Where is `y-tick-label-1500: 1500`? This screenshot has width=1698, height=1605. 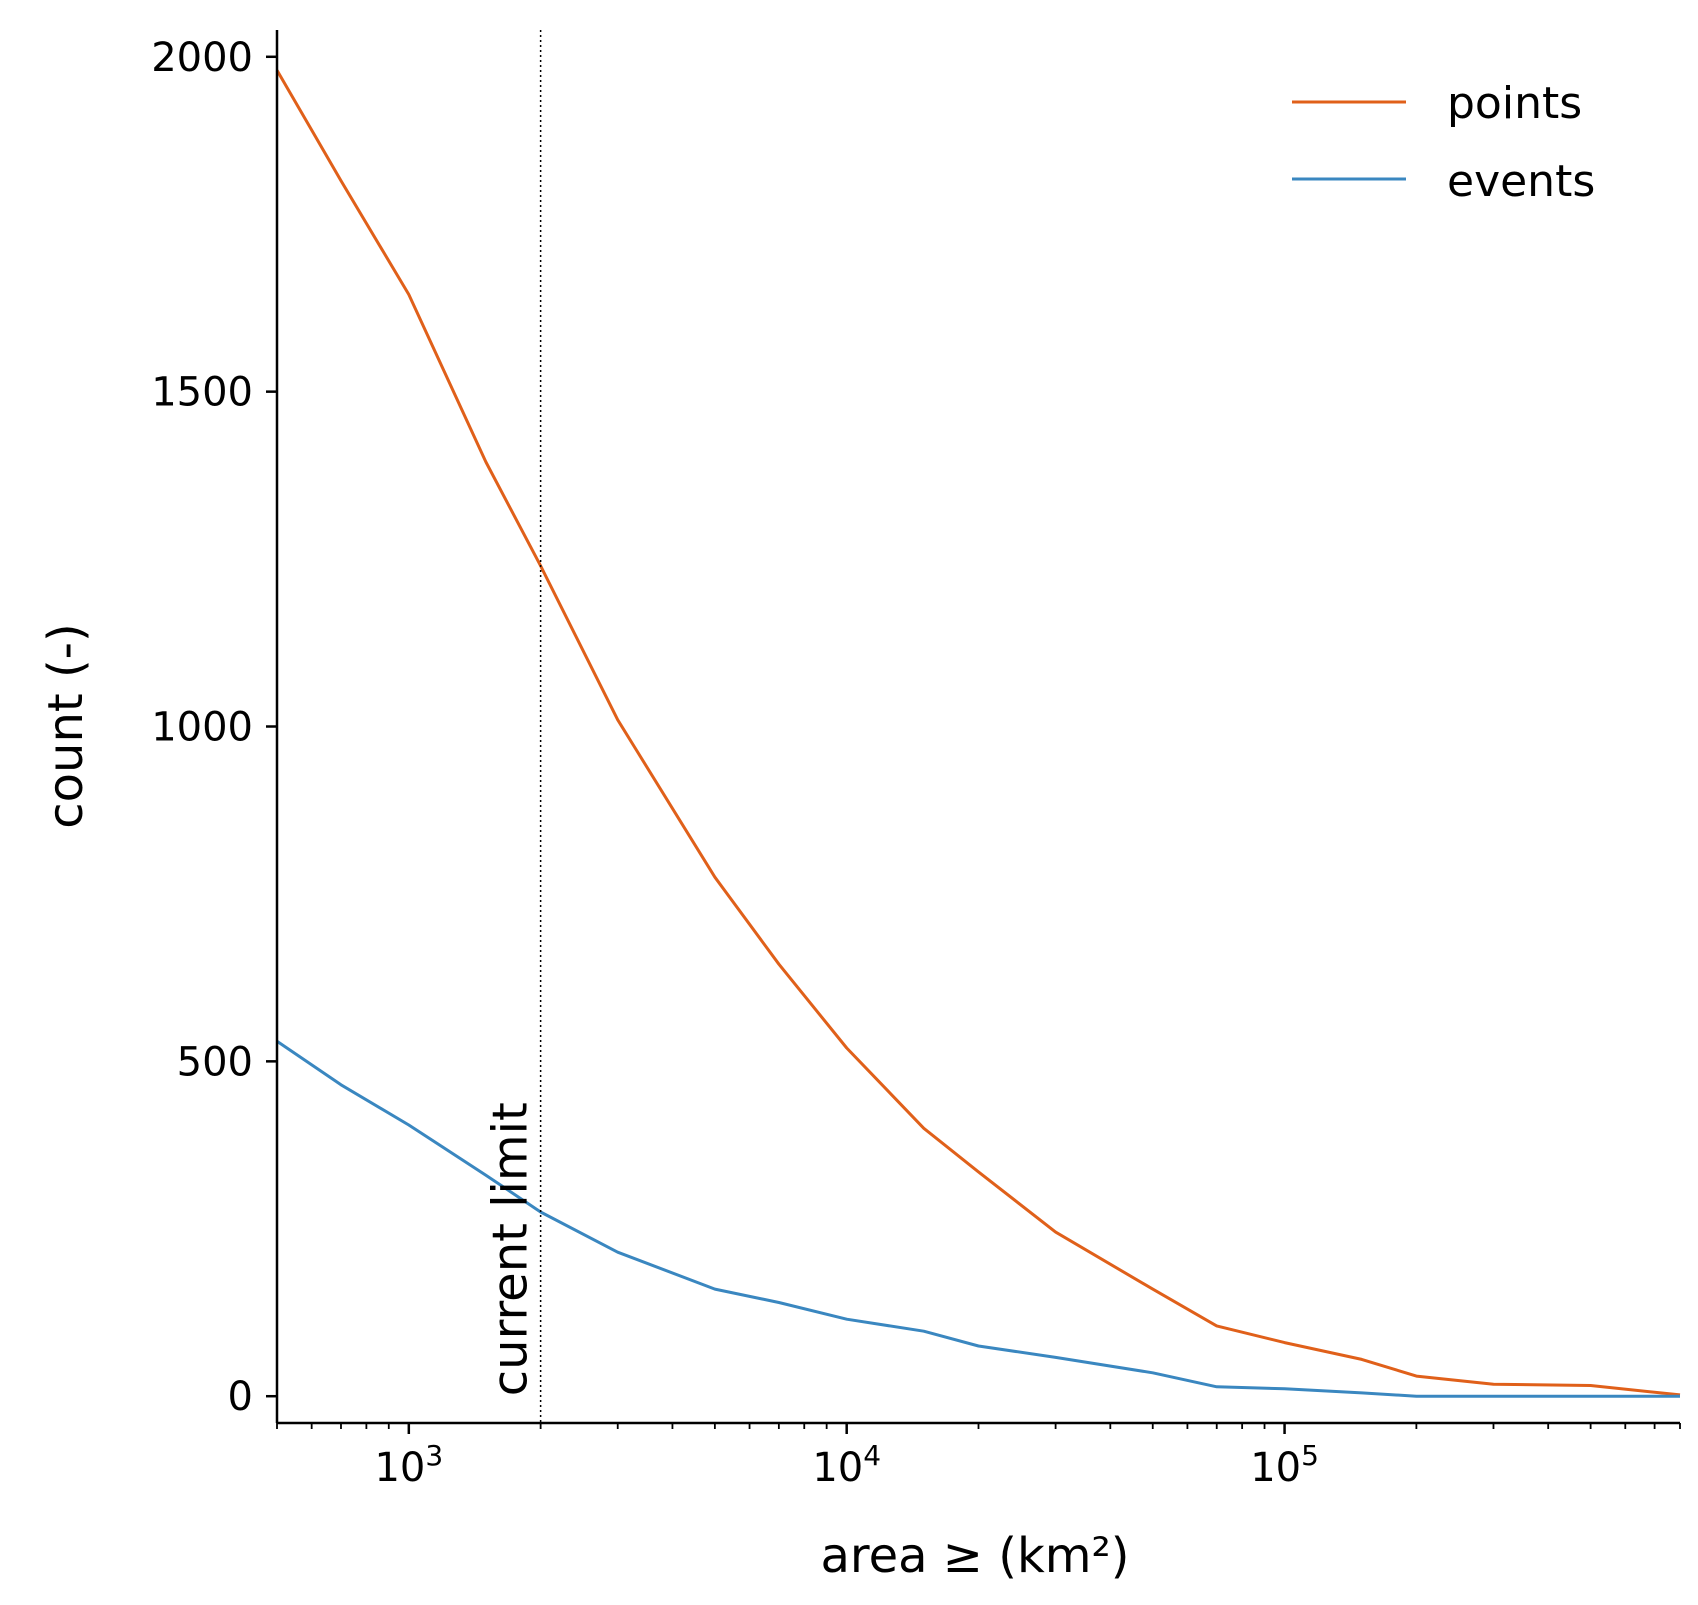
y-tick-label-1500: 1500 is located at coordinates (202, 393).